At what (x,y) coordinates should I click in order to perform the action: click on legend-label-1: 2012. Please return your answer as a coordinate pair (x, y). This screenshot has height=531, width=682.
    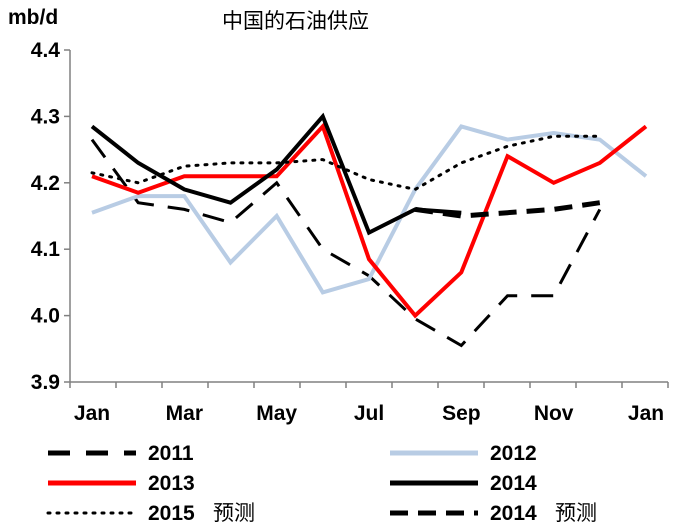
    Looking at the image, I should click on (513, 453).